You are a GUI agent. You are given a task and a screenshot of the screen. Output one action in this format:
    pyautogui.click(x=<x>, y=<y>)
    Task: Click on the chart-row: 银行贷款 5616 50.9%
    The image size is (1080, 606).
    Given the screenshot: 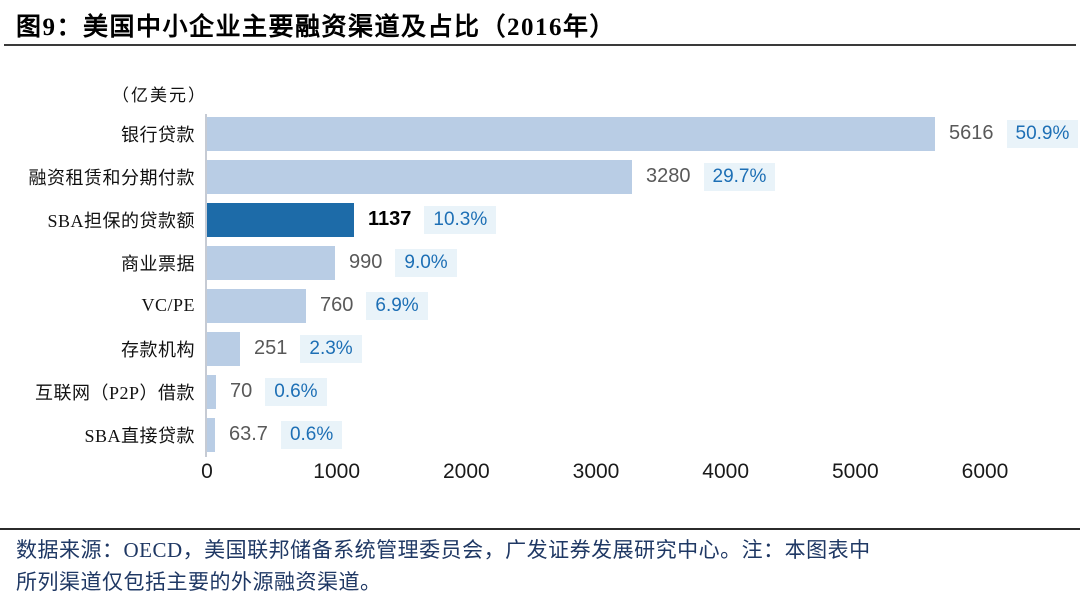 What is the action you would take?
    pyautogui.click(x=540, y=133)
    